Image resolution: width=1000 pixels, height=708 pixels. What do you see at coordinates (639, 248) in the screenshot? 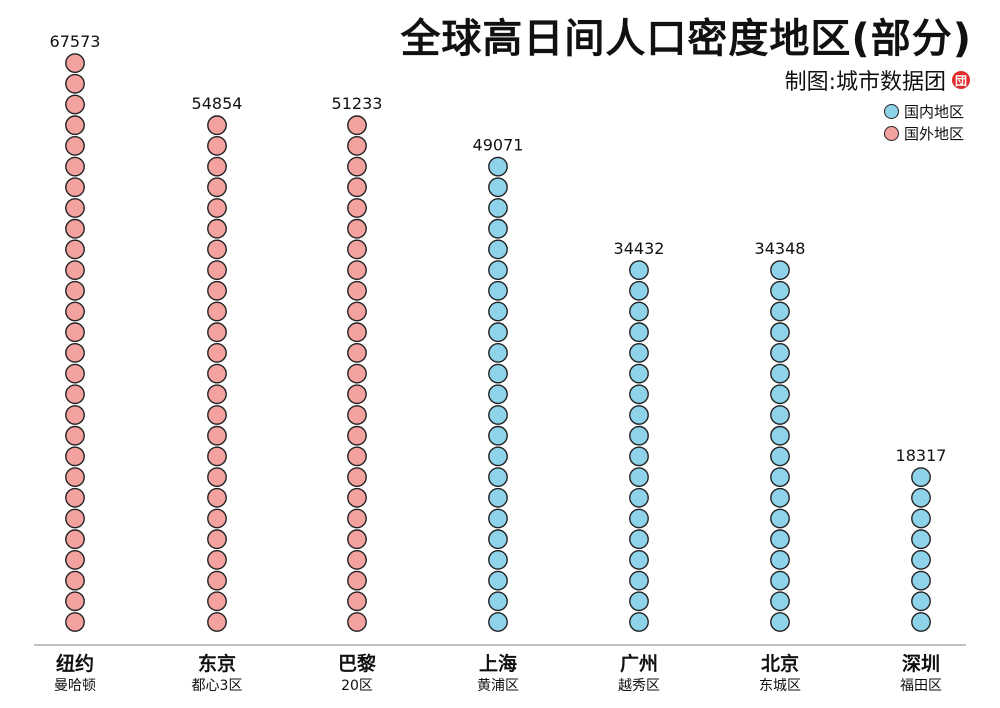
I see `value-label: 34432` at bounding box center [639, 248].